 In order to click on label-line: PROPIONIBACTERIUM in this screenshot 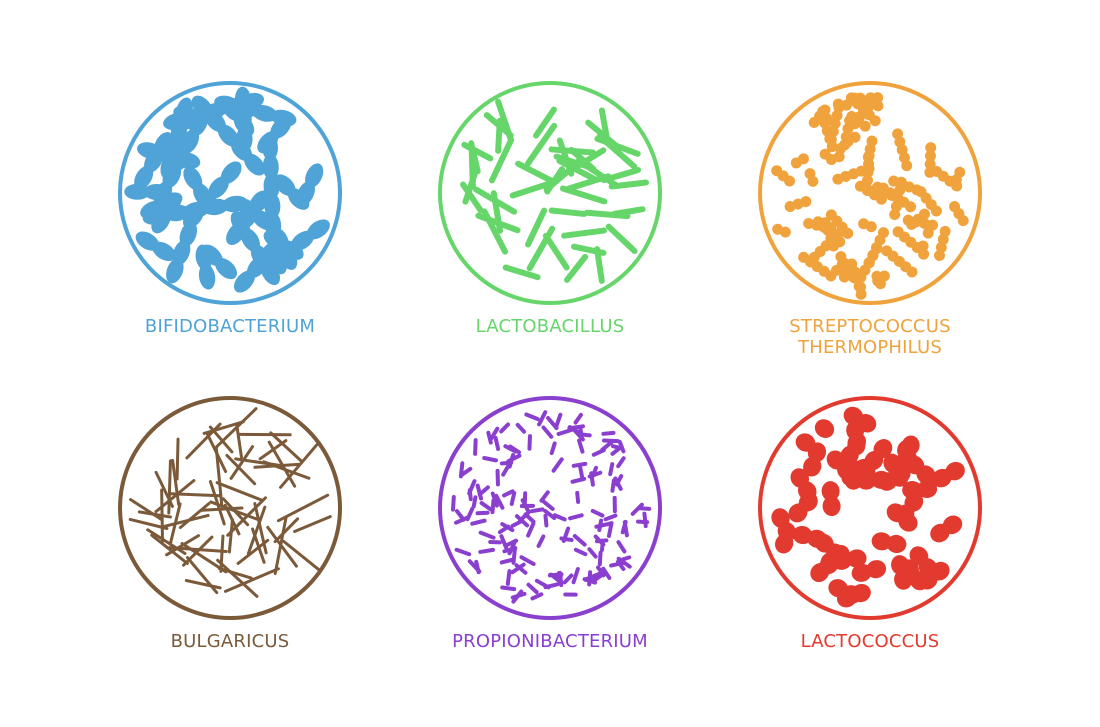, I will do `click(550, 641)`.